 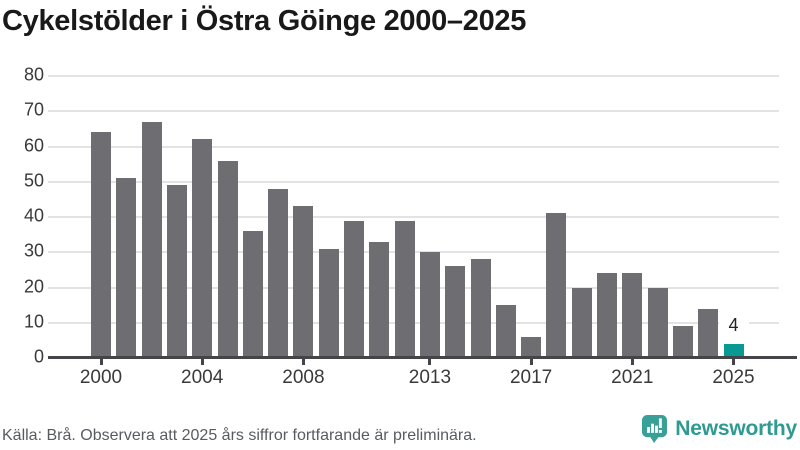 I want to click on x-axis-label-2004: 2004, so click(x=202, y=377).